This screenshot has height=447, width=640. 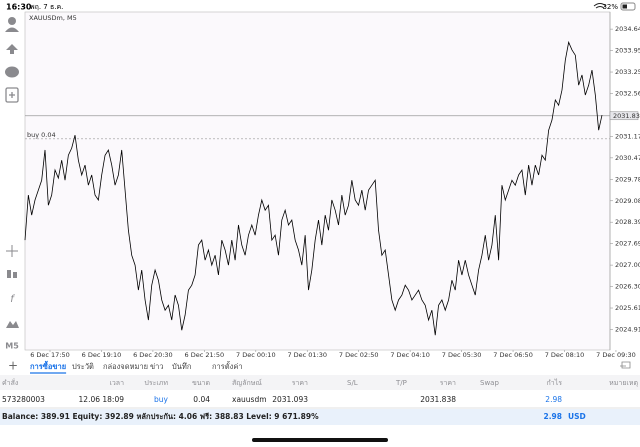 I want to click on account-icon-body, so click(x=12, y=29).